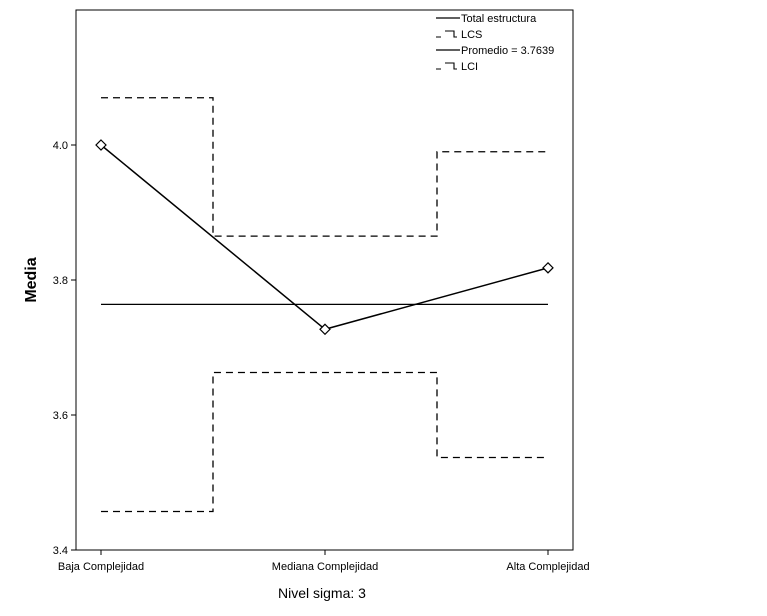  Describe the element at coordinates (60, 146) in the screenshot. I see `y-tick-label: 4.0` at that location.